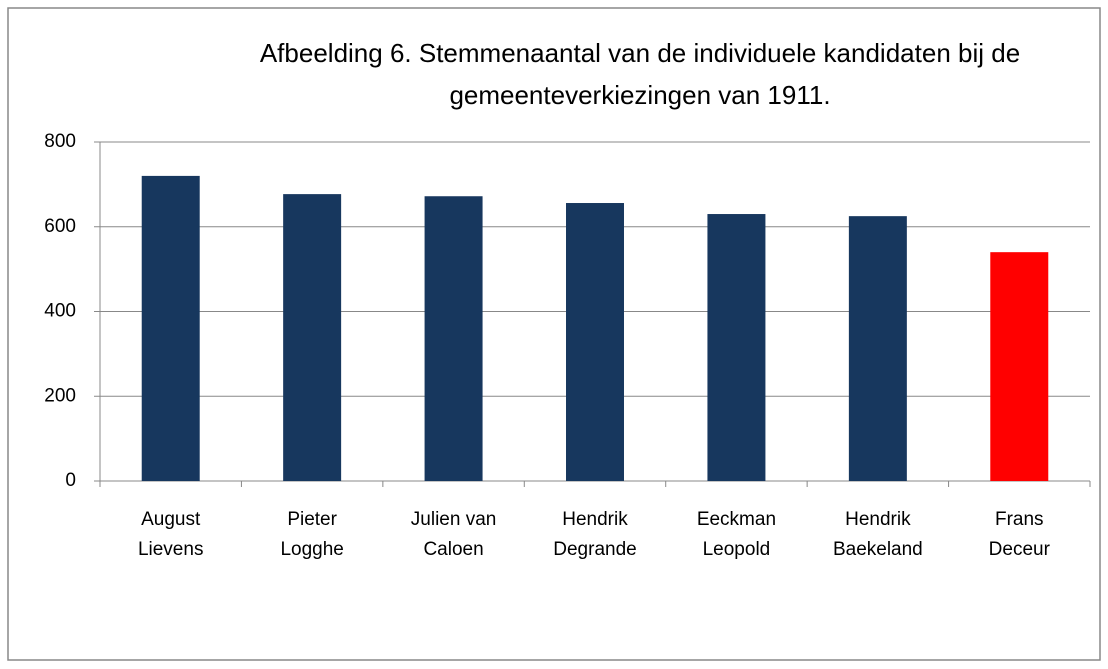 This screenshot has width=1108, height=669. I want to click on x-tick-label: Julien van Caloen, so click(454, 534).